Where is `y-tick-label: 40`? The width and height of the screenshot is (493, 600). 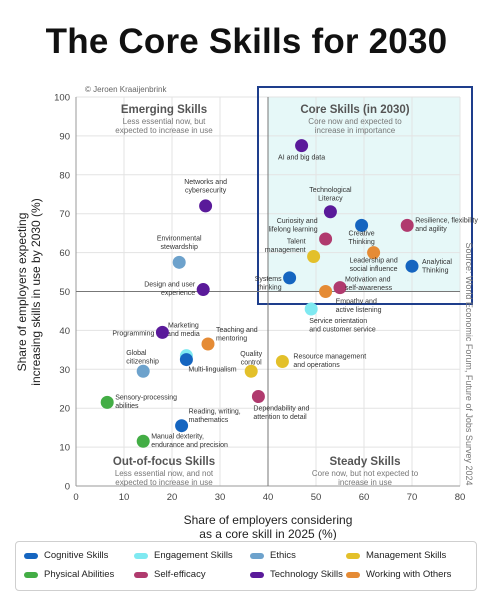
y-tick-label: 40 is located at coordinates (64, 331).